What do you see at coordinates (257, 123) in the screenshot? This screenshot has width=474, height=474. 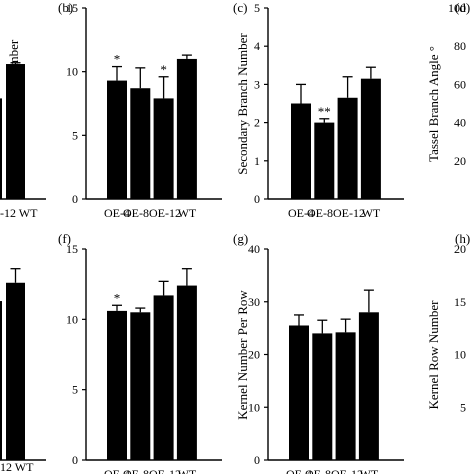 I see `y-tick-label: 2` at bounding box center [257, 123].